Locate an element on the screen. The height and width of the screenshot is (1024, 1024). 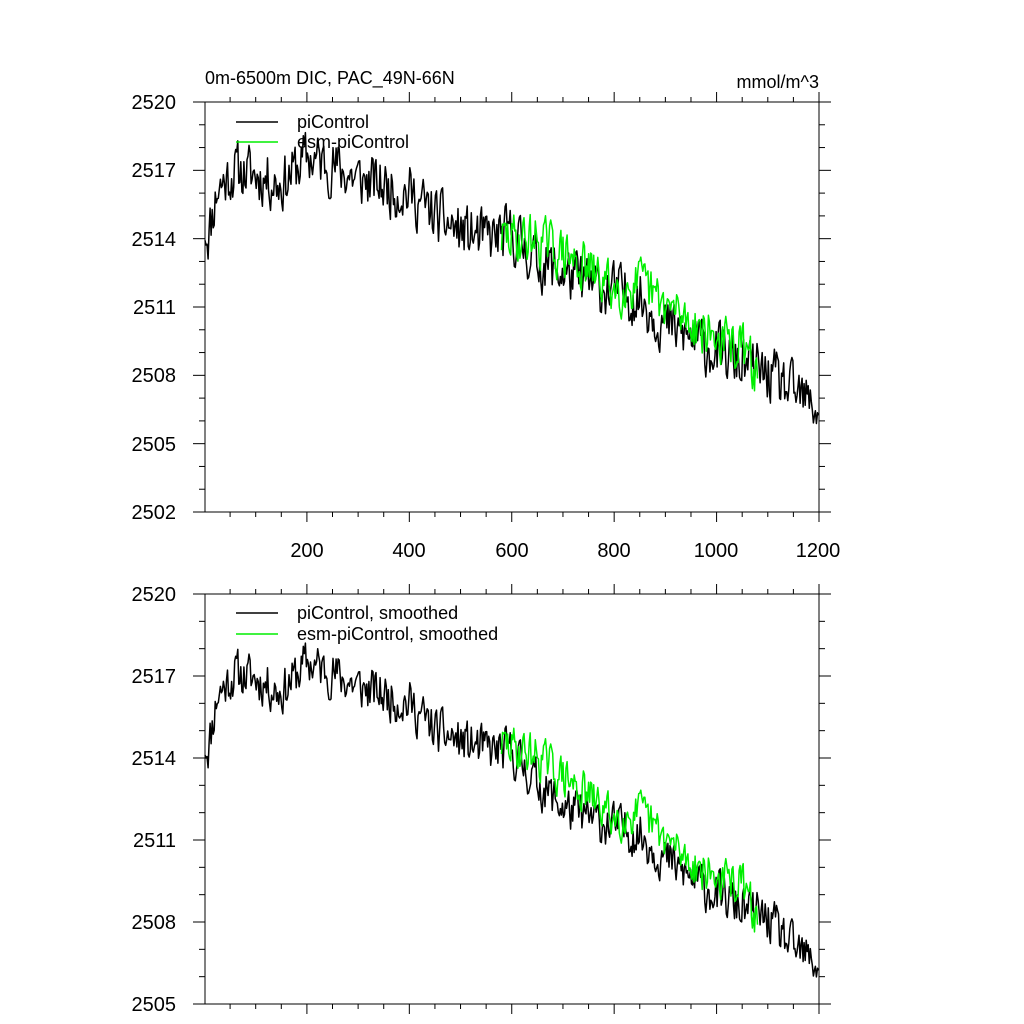
top-y-tick-label-2520: 2520 is located at coordinates (154, 103).